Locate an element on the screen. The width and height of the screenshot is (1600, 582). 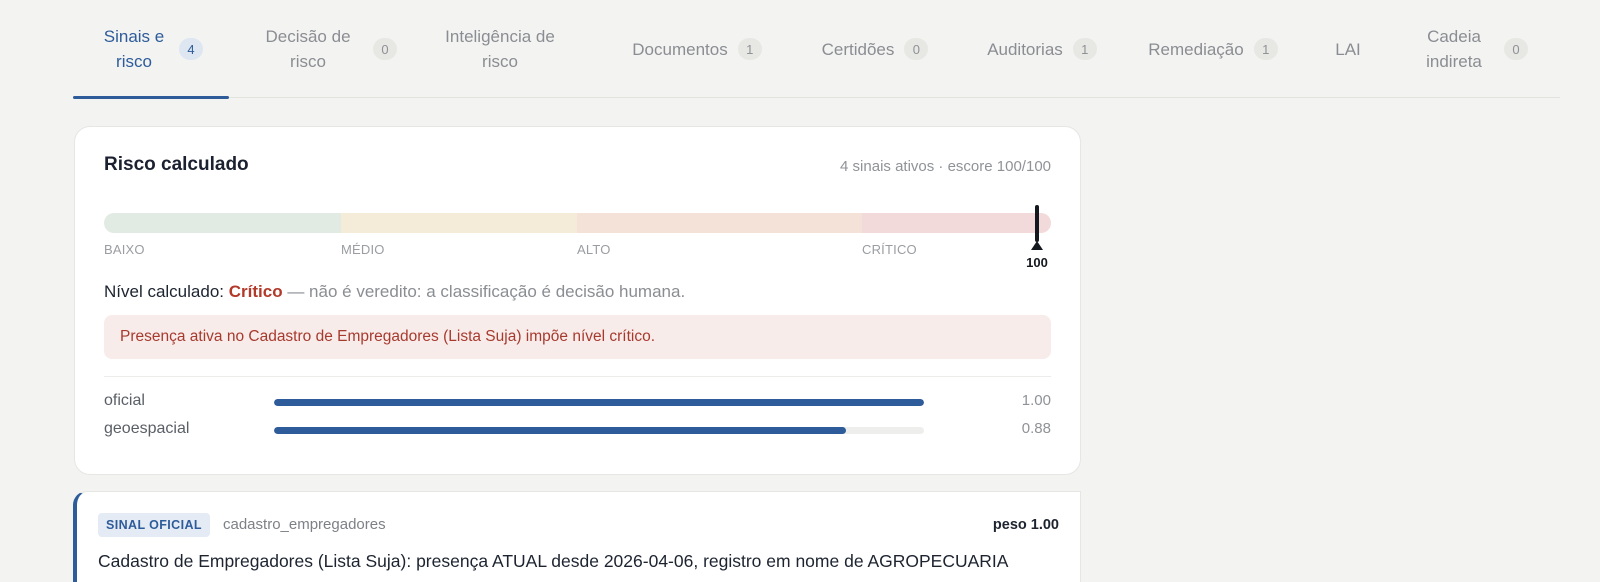
tab-label: Certidões is located at coordinates (858, 49).